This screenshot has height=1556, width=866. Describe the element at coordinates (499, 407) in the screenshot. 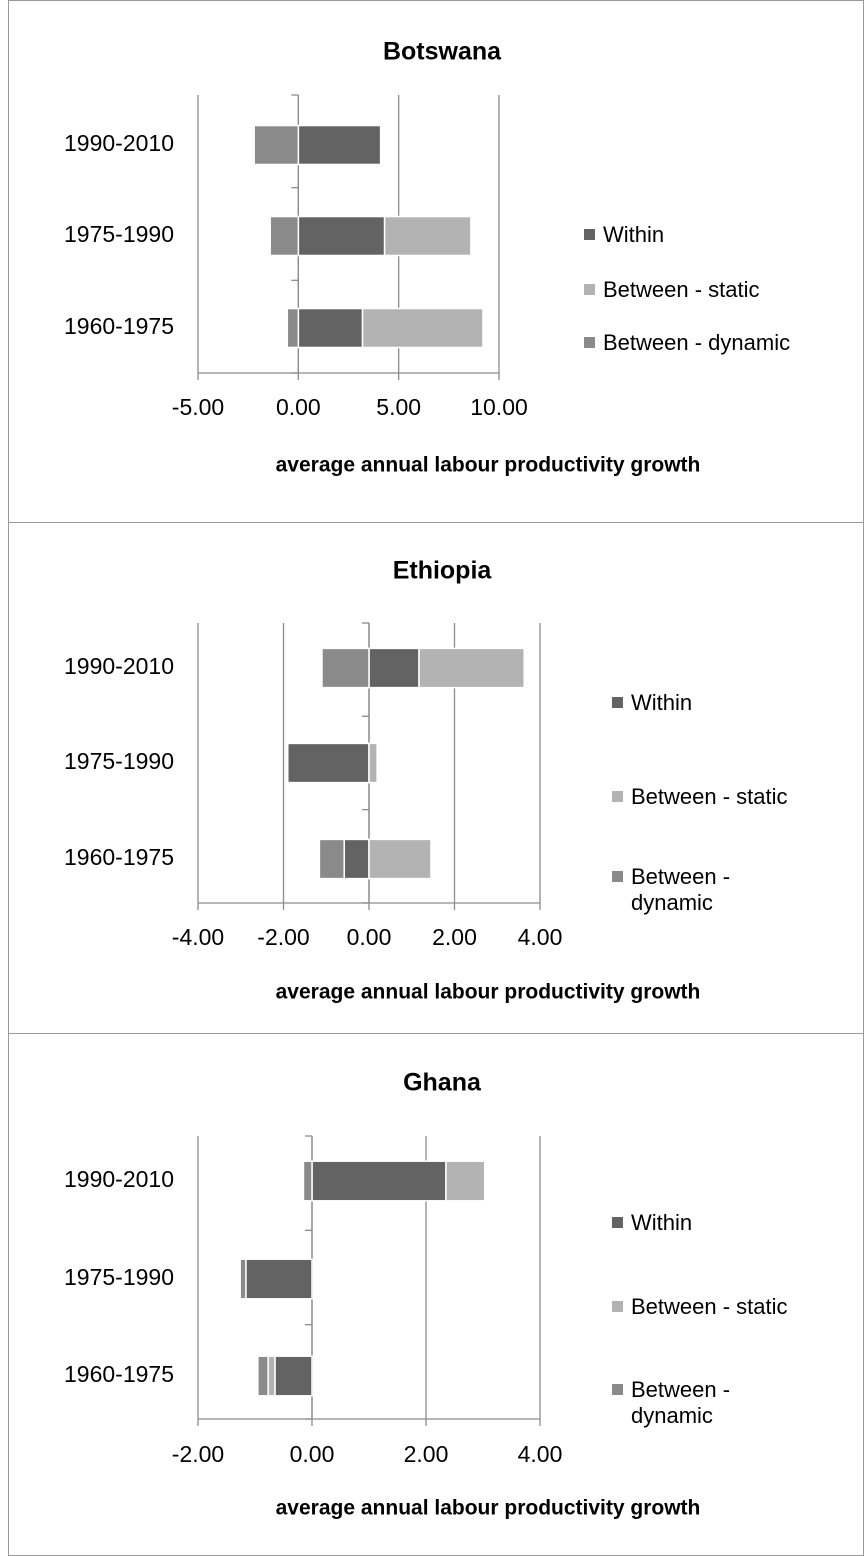

I see `x-tick-label: 10.00` at that location.